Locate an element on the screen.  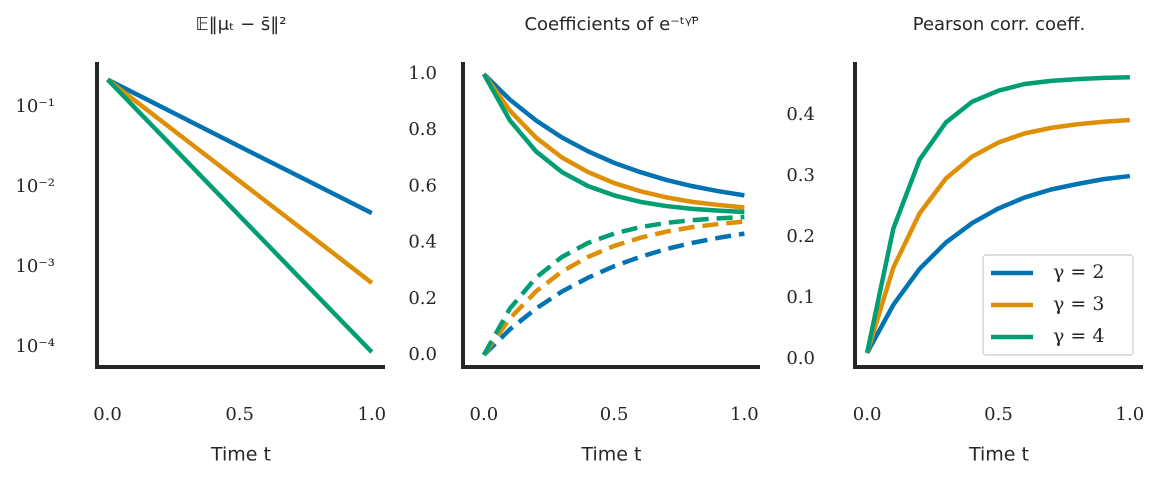
panel-title: Pearson corr. coeff. is located at coordinates (999, 24).